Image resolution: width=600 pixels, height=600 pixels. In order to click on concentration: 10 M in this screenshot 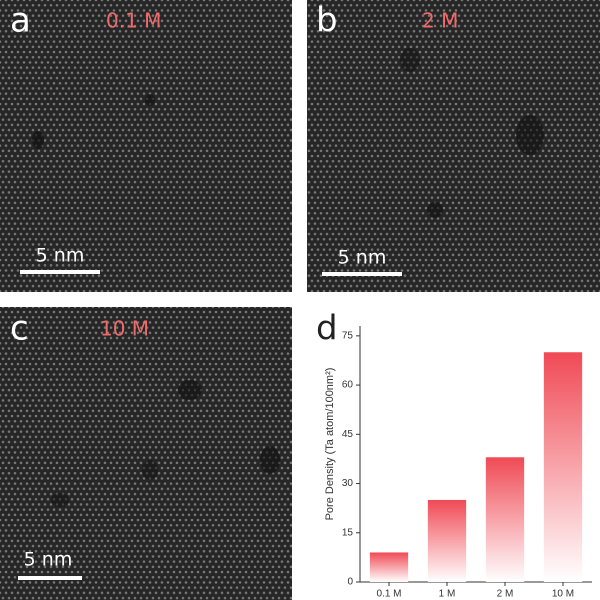, I will do `click(124, 329)`.